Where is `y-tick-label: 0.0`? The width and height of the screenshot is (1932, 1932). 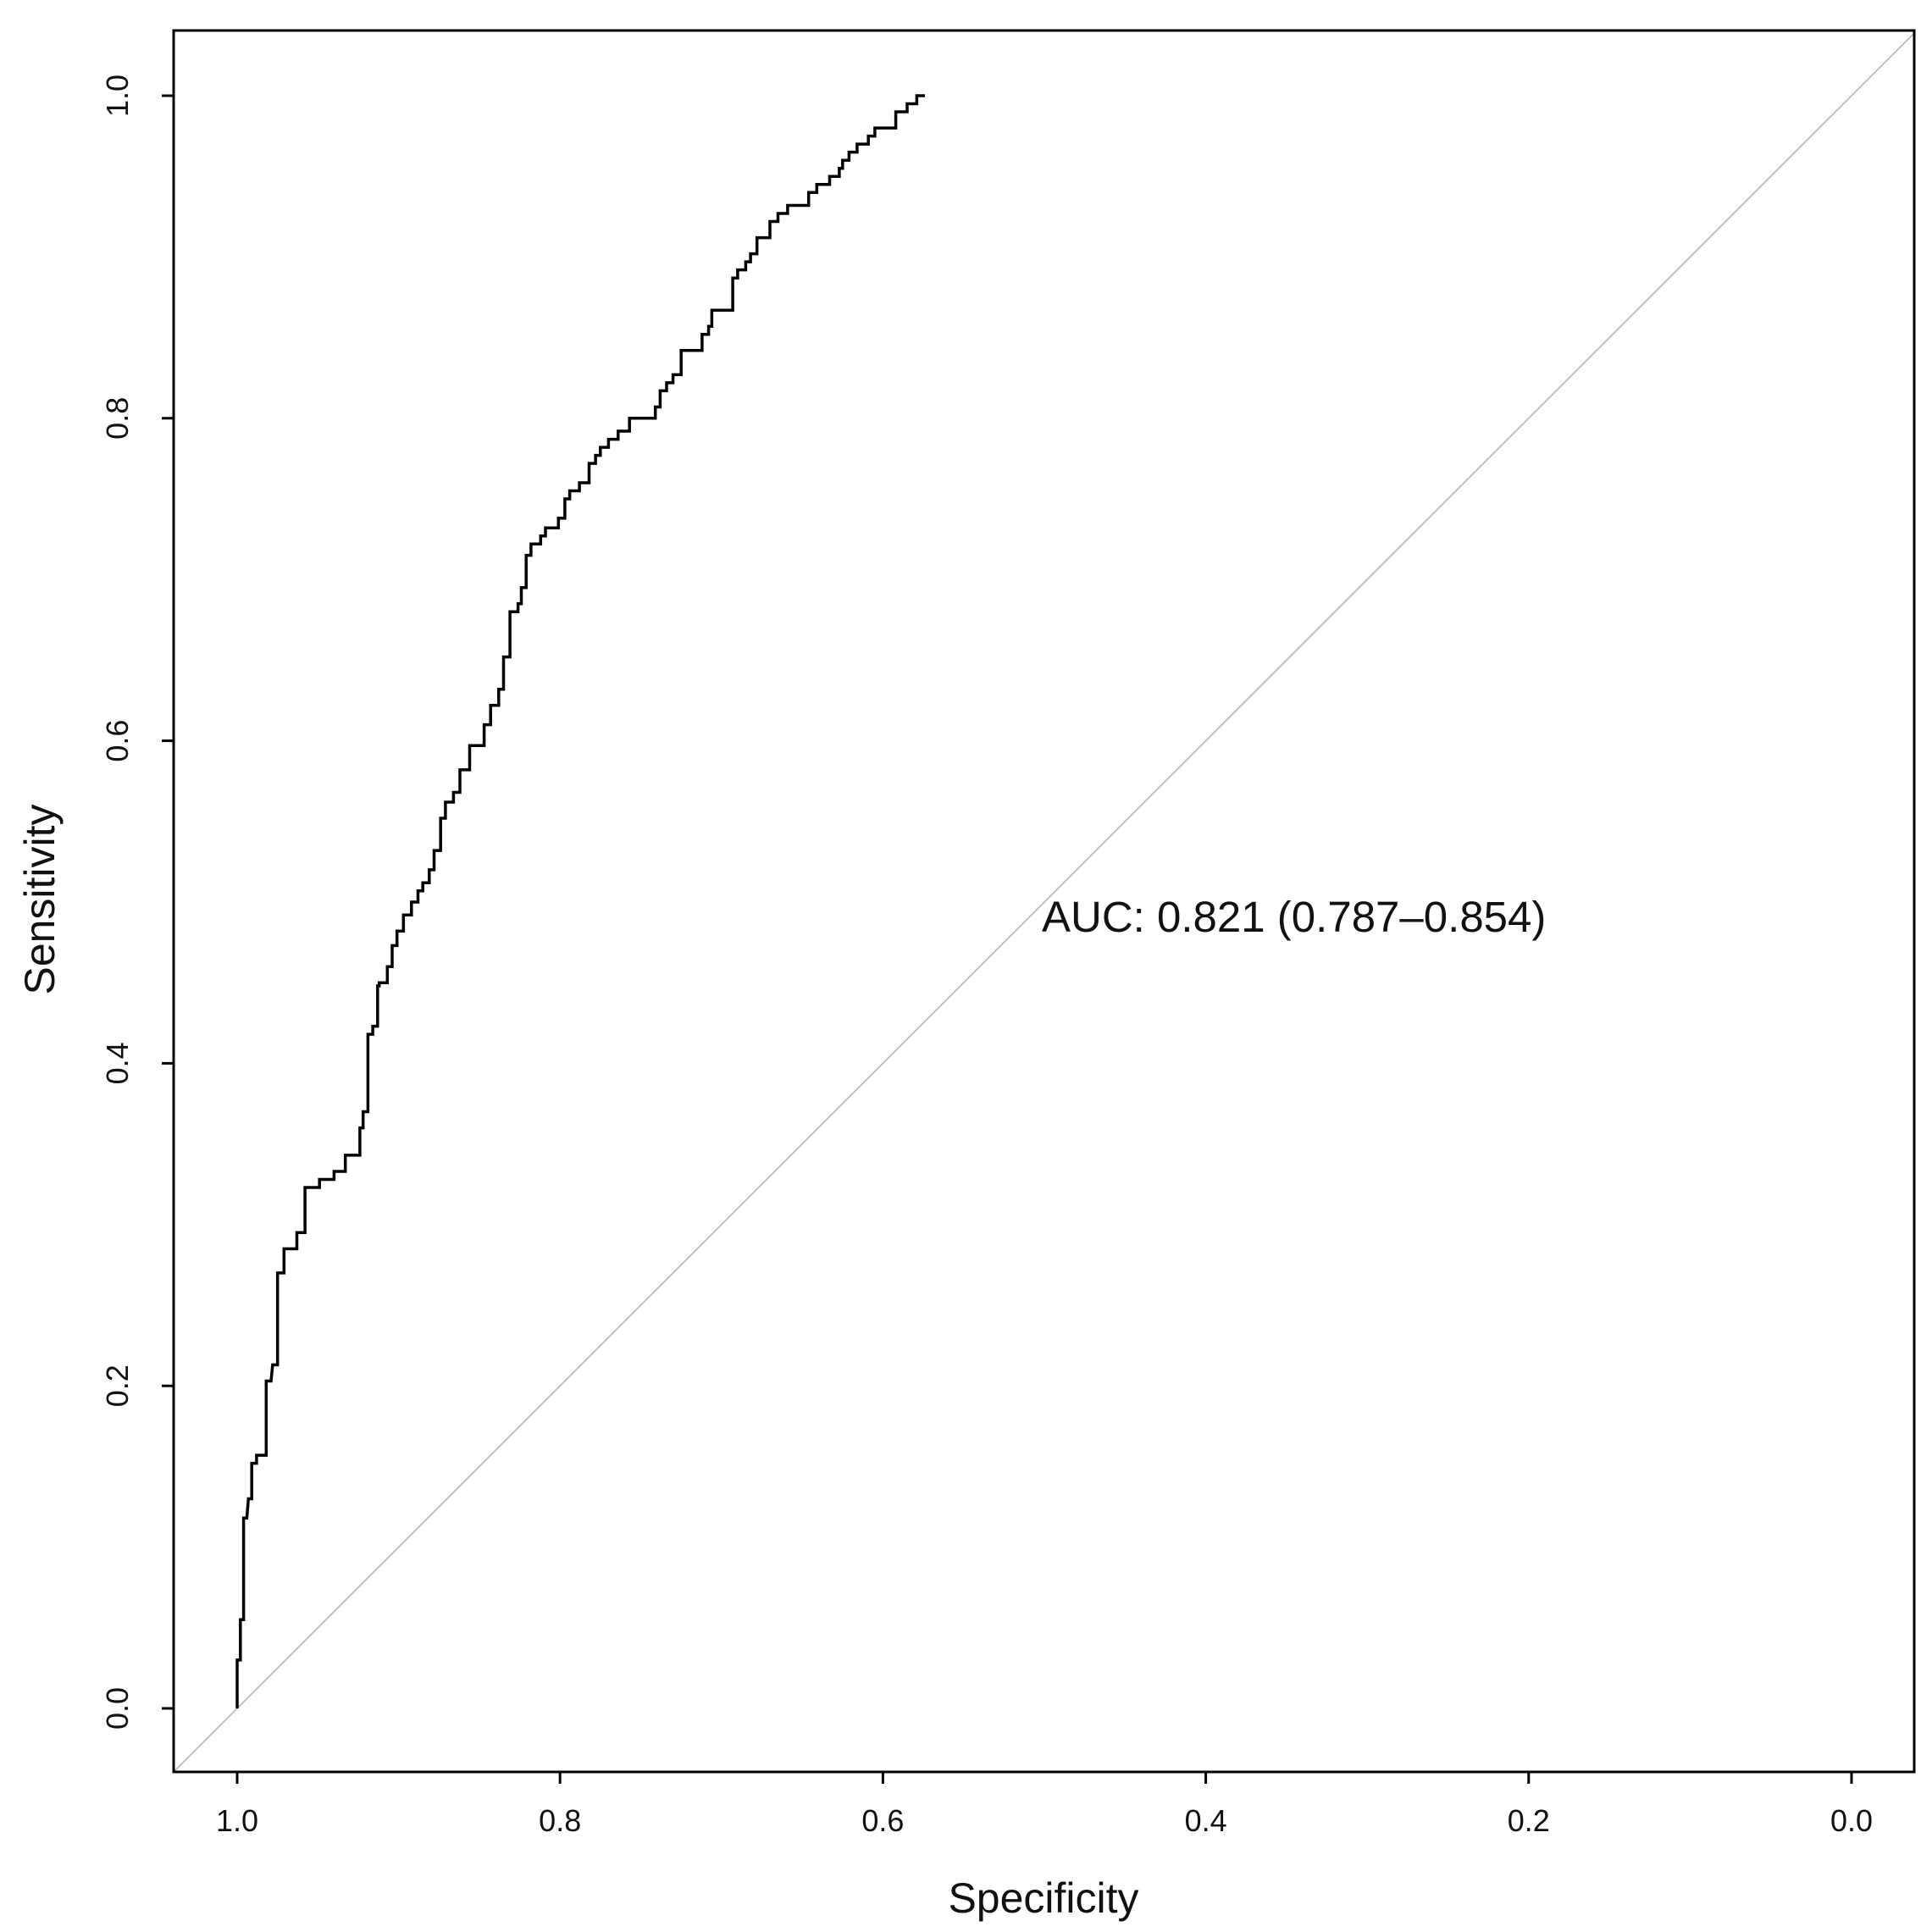
y-tick-label: 0.0 is located at coordinates (117, 1708).